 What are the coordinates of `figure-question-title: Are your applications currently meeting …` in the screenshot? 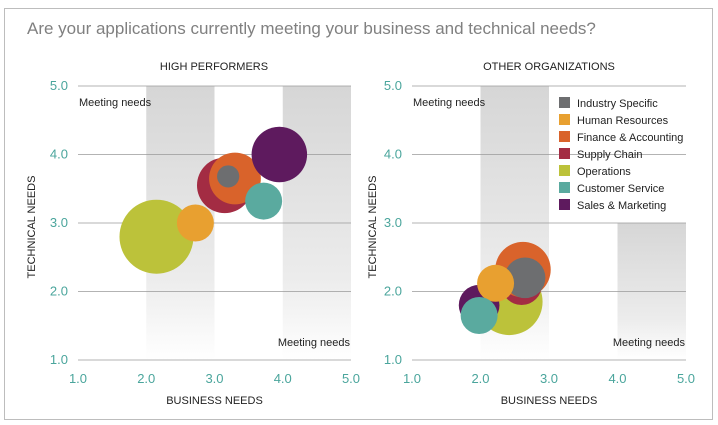 It's located at (311, 28).